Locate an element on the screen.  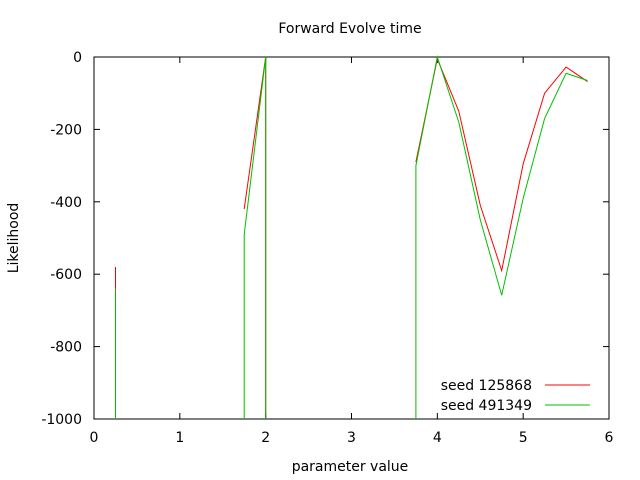
x-tick-label: 4 is located at coordinates (437, 438).